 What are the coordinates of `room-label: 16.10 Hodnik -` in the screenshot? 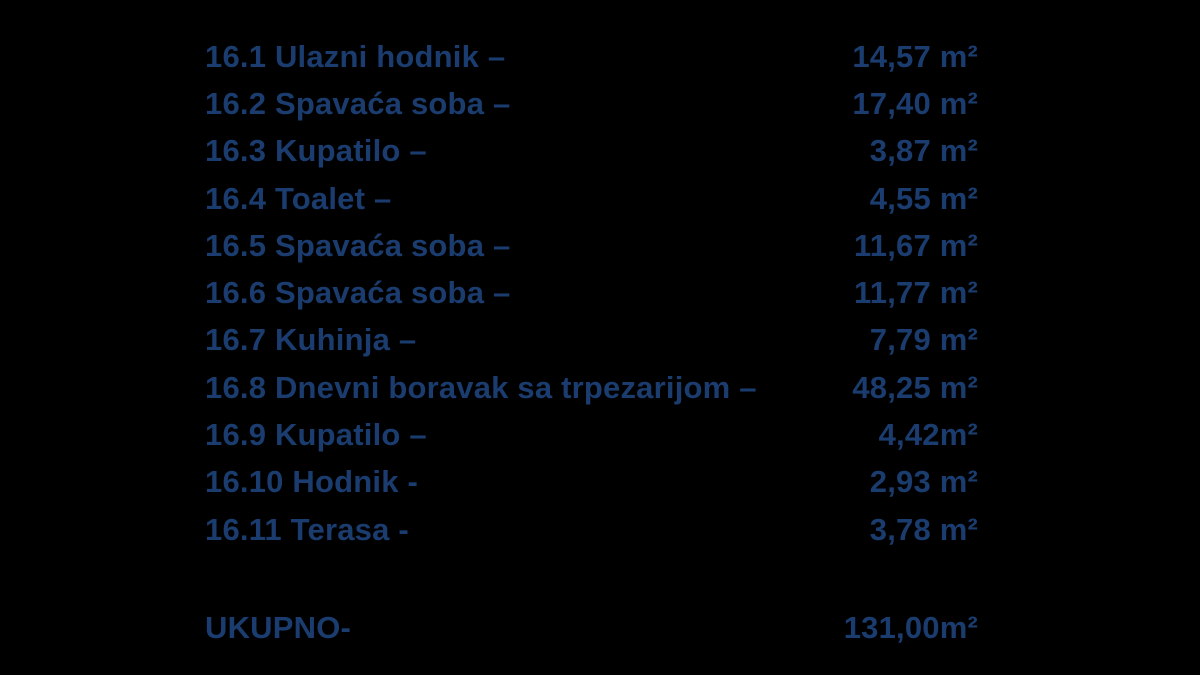 It's located at (311, 482).